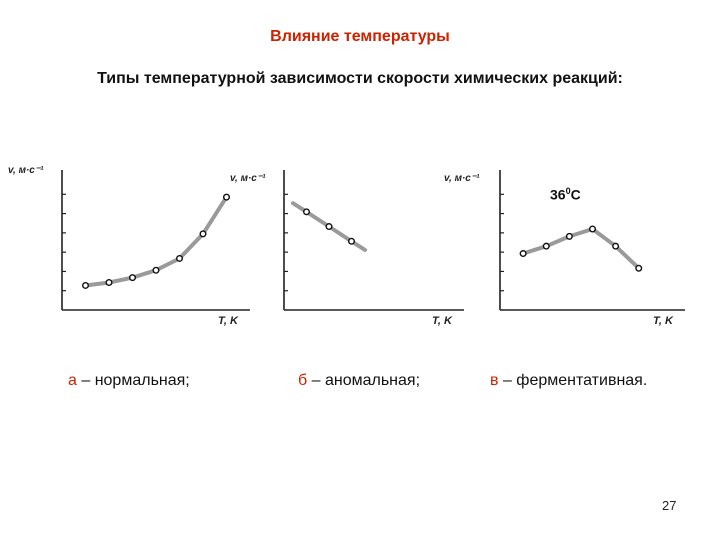 The height and width of the screenshot is (540, 720). Describe the element at coordinates (569, 380) in the screenshot. I see `caption-enzymatic: в – ферментативная.` at that location.